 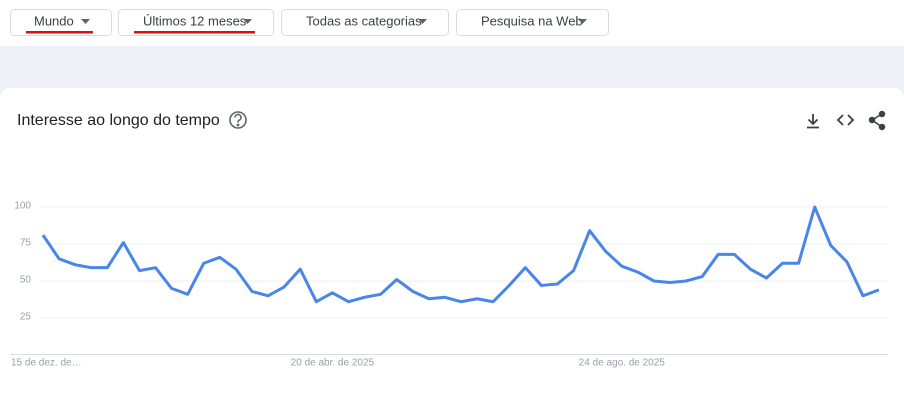 I want to click on help-icon, so click(x=238, y=120).